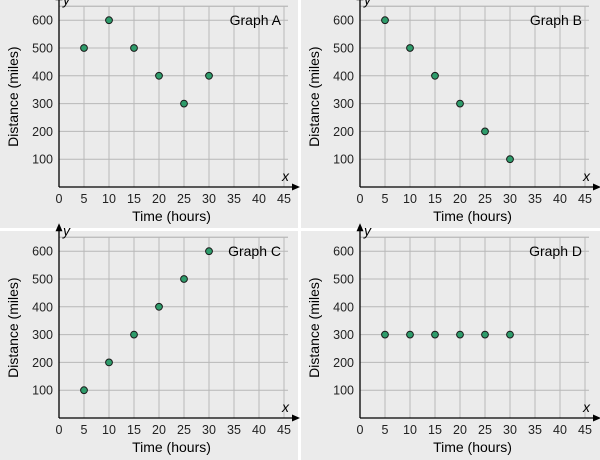 Image resolution: width=600 pixels, height=460 pixels. What do you see at coordinates (555, 251) in the screenshot?
I see `graph-title: Graph D` at bounding box center [555, 251].